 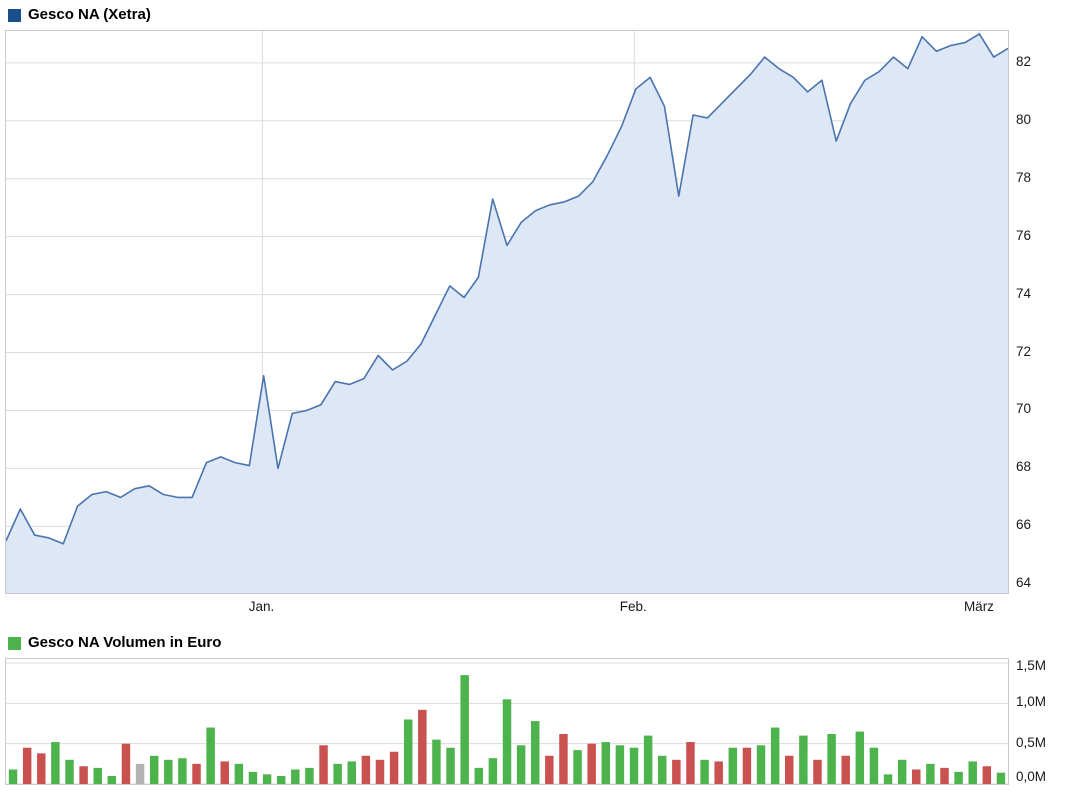 I want to click on price-ytick-label: 72, so click(x=1024, y=351).